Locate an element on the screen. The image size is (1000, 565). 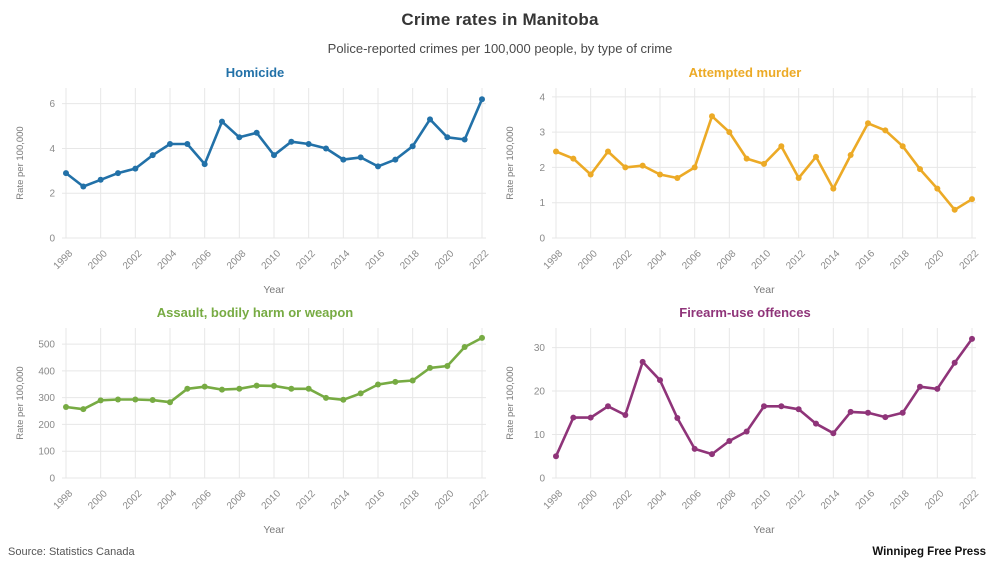
svg-text: 10 is located at coordinates (540, 435).